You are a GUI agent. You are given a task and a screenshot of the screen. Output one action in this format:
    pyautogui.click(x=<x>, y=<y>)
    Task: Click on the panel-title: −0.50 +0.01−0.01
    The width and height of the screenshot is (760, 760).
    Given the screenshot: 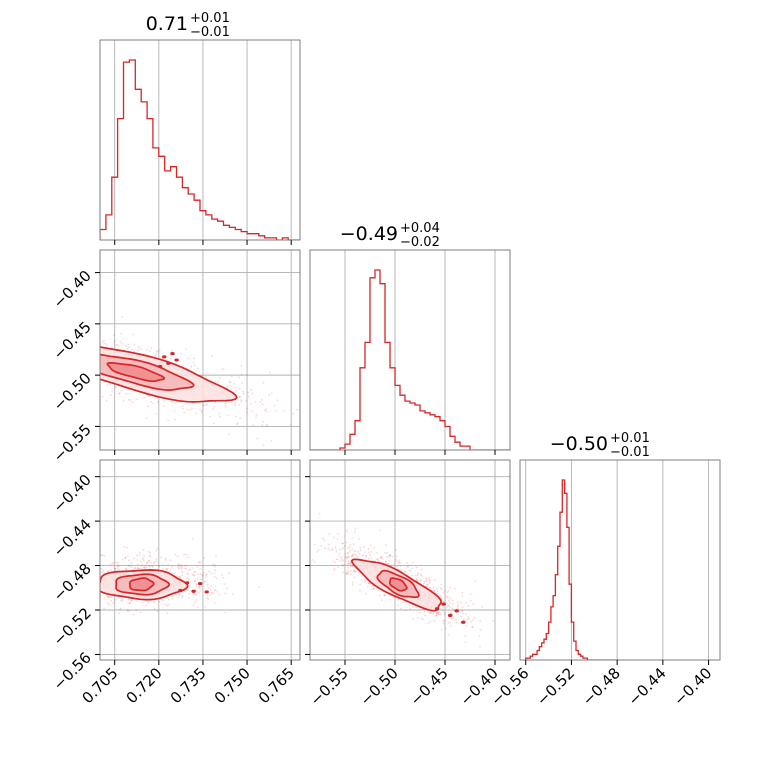 What is the action you would take?
    pyautogui.click(x=600, y=445)
    